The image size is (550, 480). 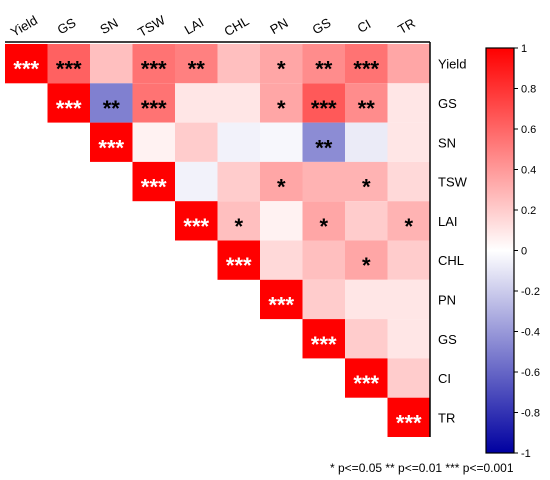 What do you see at coordinates (24, 25) in the screenshot?
I see `column-label: Yield` at bounding box center [24, 25].